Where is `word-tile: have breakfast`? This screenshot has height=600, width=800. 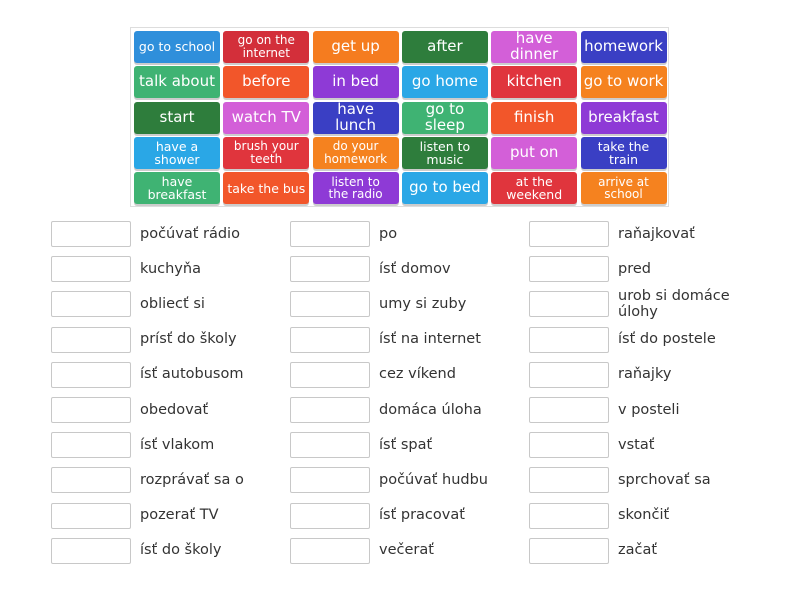 word-tile: have breakfast is located at coordinates (177, 188).